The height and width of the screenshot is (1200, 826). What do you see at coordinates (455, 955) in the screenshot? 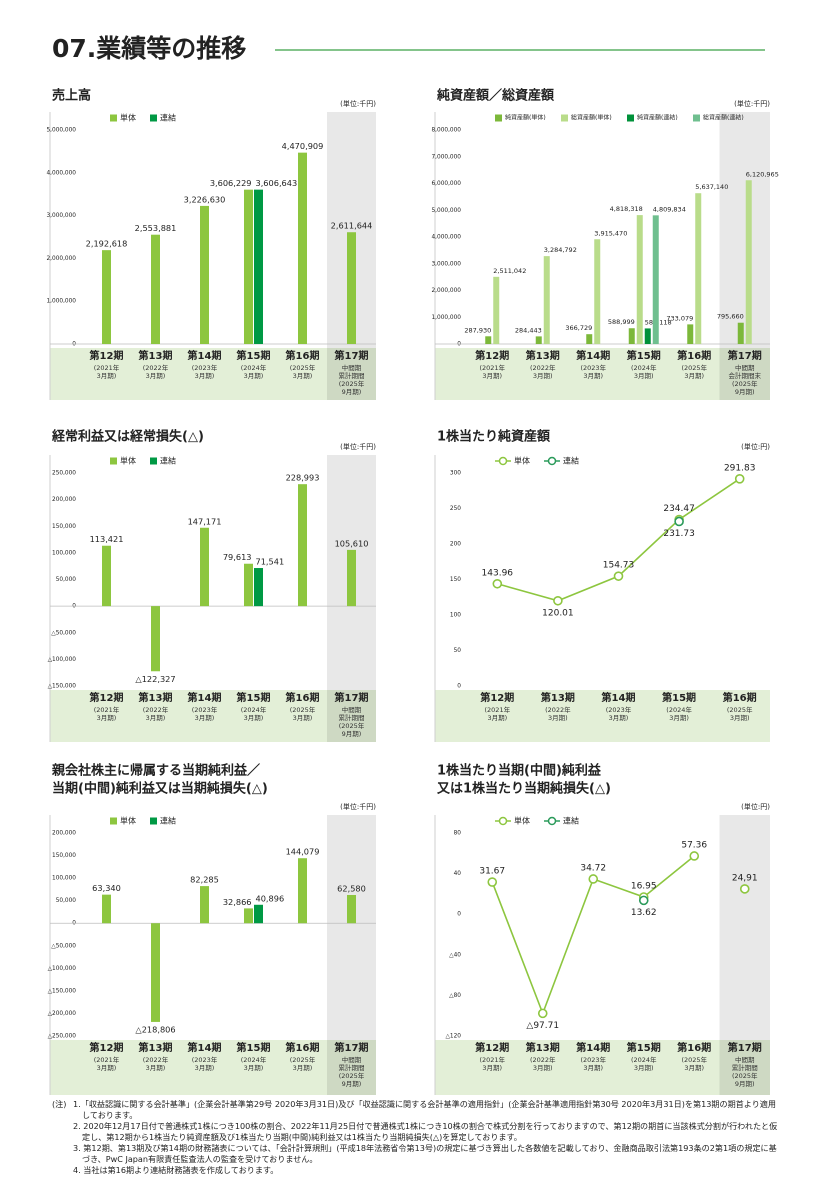
I see `y-tick-label: △40` at bounding box center [455, 955].